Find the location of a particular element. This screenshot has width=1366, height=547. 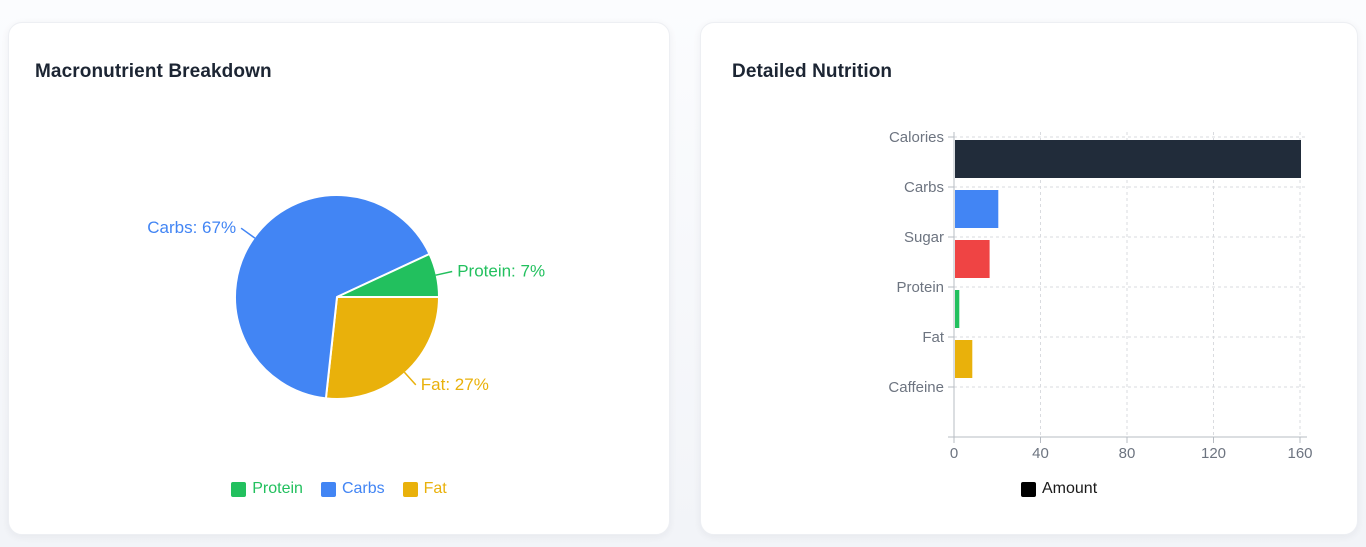

x-axis-label-40: 40 is located at coordinates (1040, 453).